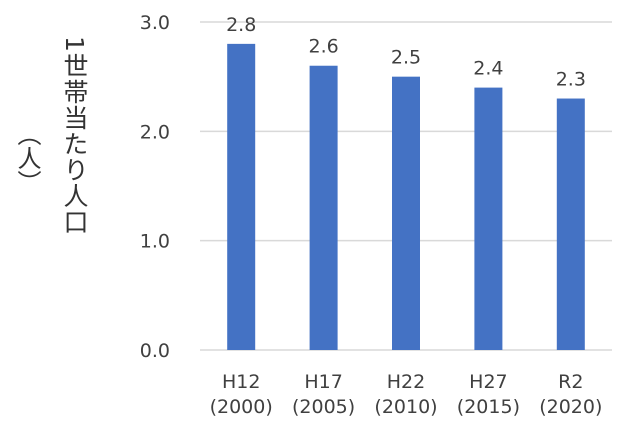 This screenshot has height=423, width=622. I want to click on x-tick-label-year: (2020), so click(570, 407).